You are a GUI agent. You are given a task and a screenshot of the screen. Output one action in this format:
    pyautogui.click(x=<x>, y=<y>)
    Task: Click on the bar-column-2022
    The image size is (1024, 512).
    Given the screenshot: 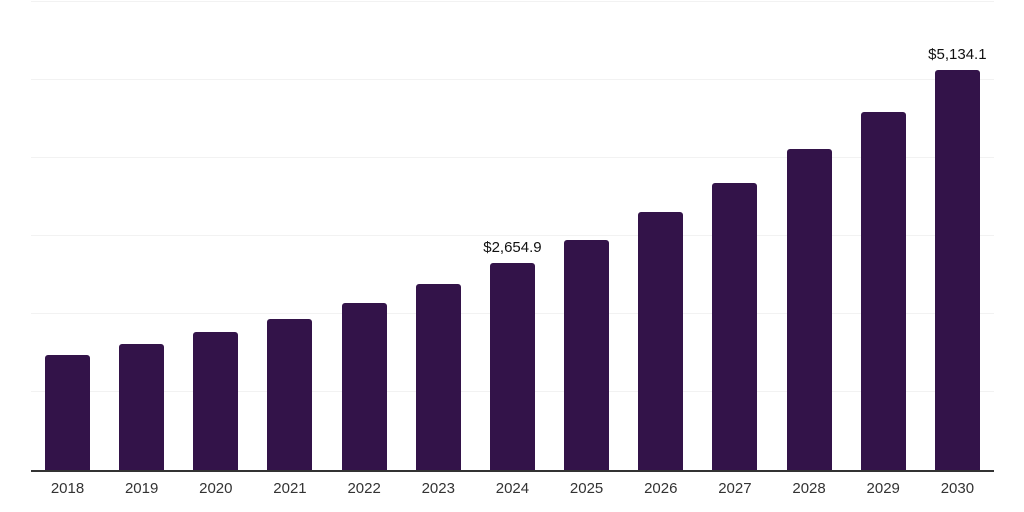 What is the action you would take?
    pyautogui.click(x=364, y=386)
    